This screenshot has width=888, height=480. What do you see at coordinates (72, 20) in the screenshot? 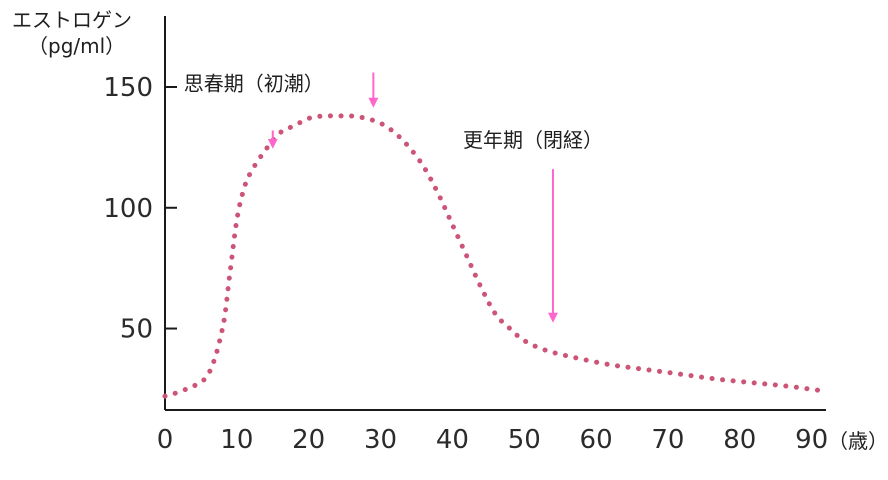
I see `y-axis-title: エストロゲン` at bounding box center [72, 20].